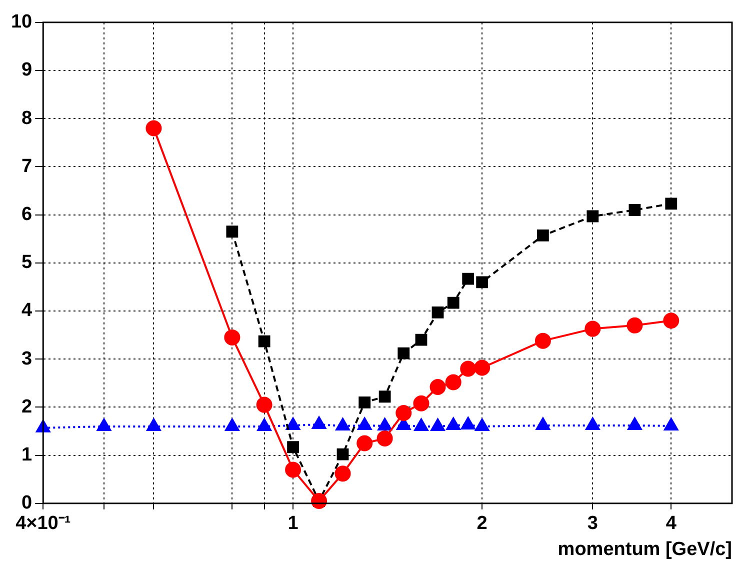 The height and width of the screenshot is (573, 749). Describe the element at coordinates (27, 407) in the screenshot. I see `y-tick-label: 2` at that location.